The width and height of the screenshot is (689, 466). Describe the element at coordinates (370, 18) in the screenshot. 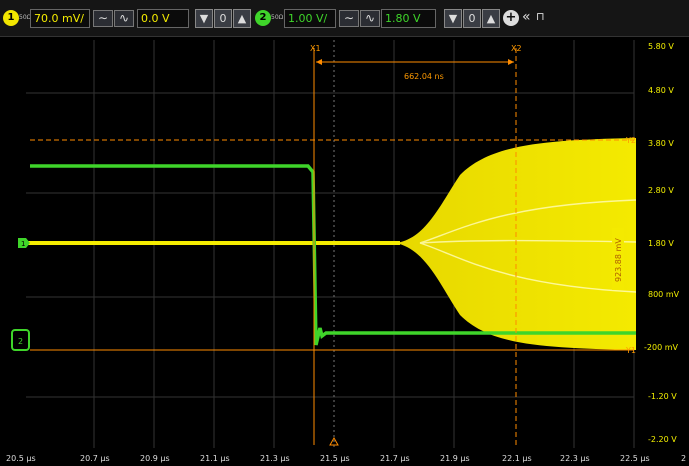

I see `channel-2-coupling-ac-icon: ∿` at that location.